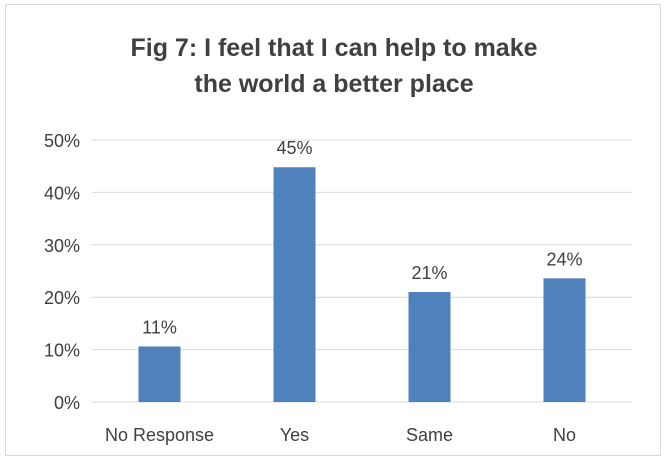 The height and width of the screenshot is (460, 667). Describe the element at coordinates (62, 298) in the screenshot. I see `y-tick-label: 20%` at that location.